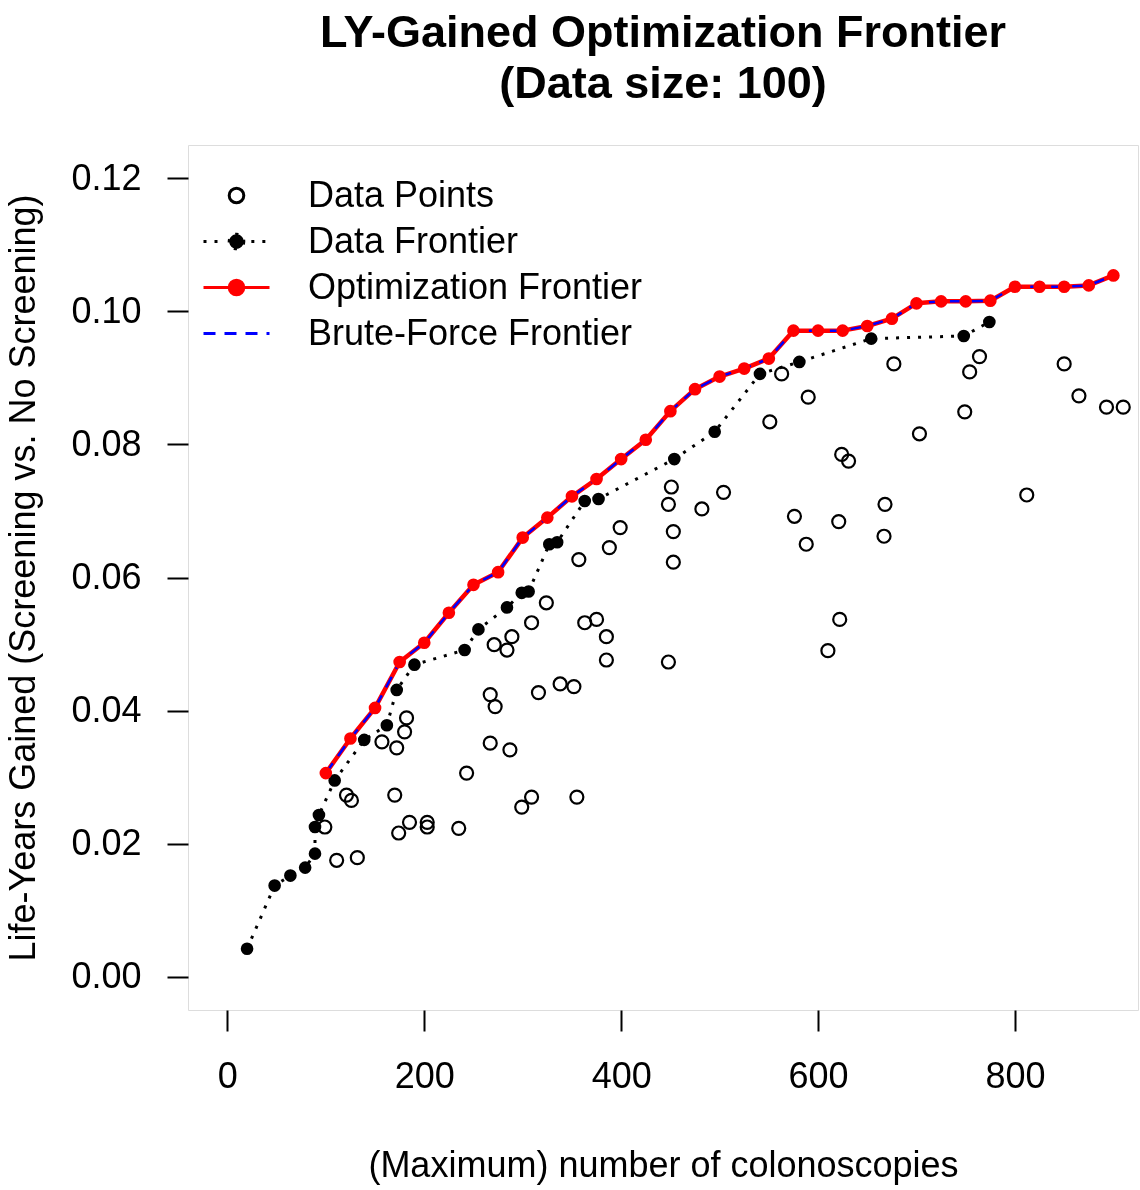 This screenshot has width=1140, height=1190. I want to click on legend-label: Optimization Frontier, so click(475, 286).